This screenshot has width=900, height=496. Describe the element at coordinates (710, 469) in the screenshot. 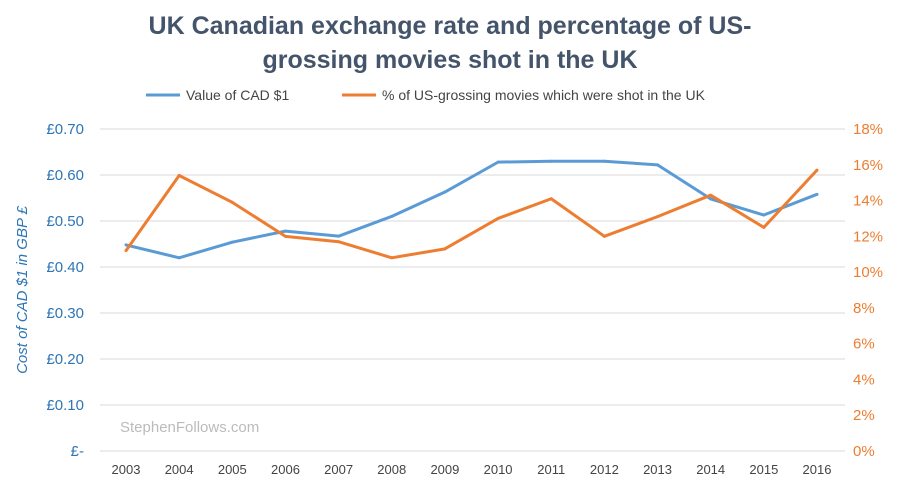

I see `x-tick-label: 2014` at that location.